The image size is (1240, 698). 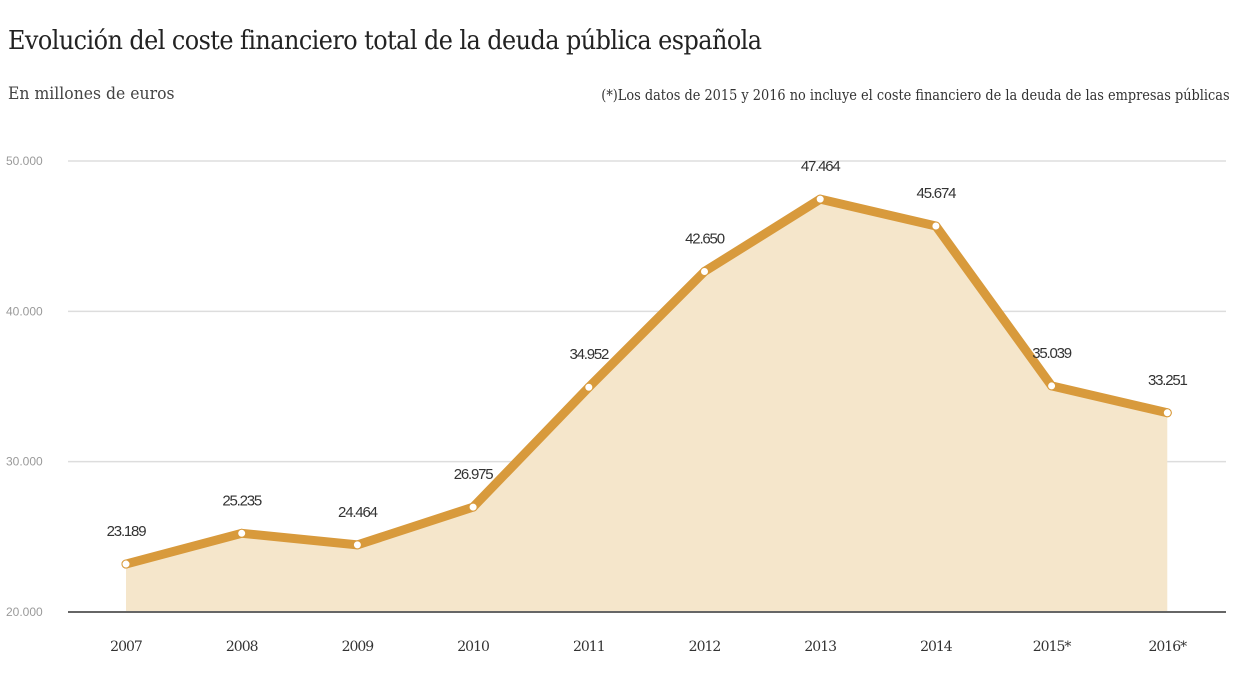 I want to click on y-tick-label: 40.000, so click(x=24, y=311).